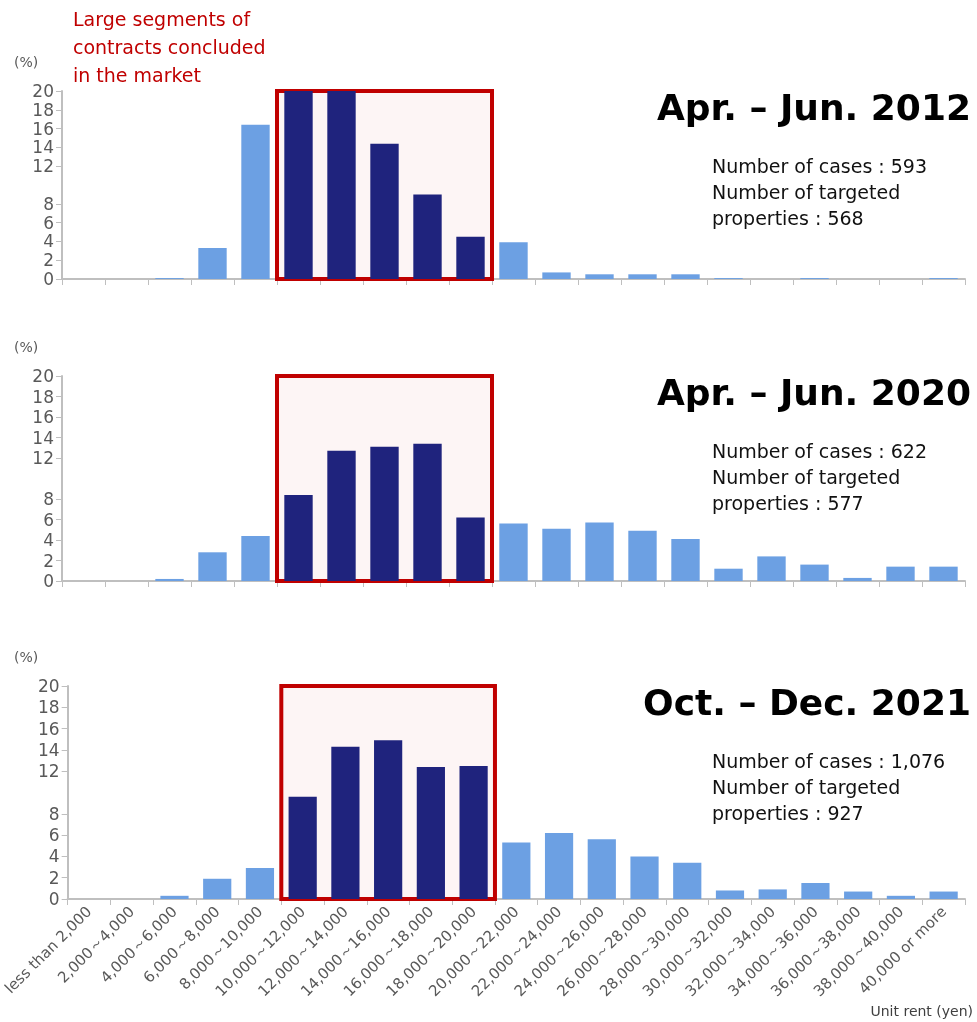  Describe the element at coordinates (807, 702) in the screenshot. I see `chart-title: Oct. – Dec. 2021` at that location.